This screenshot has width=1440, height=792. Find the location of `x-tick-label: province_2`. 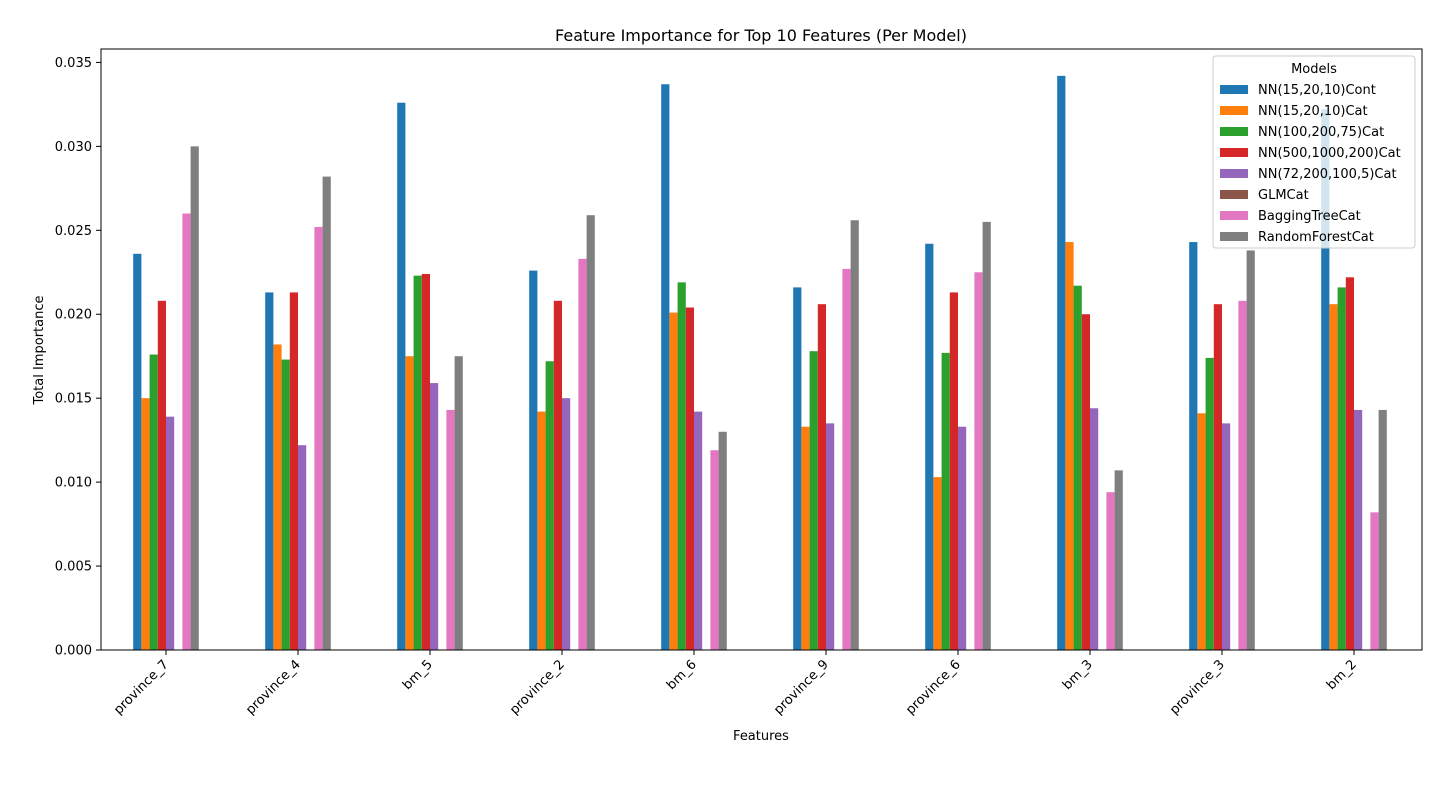

x-tick-label: province_2 is located at coordinates (537, 687).